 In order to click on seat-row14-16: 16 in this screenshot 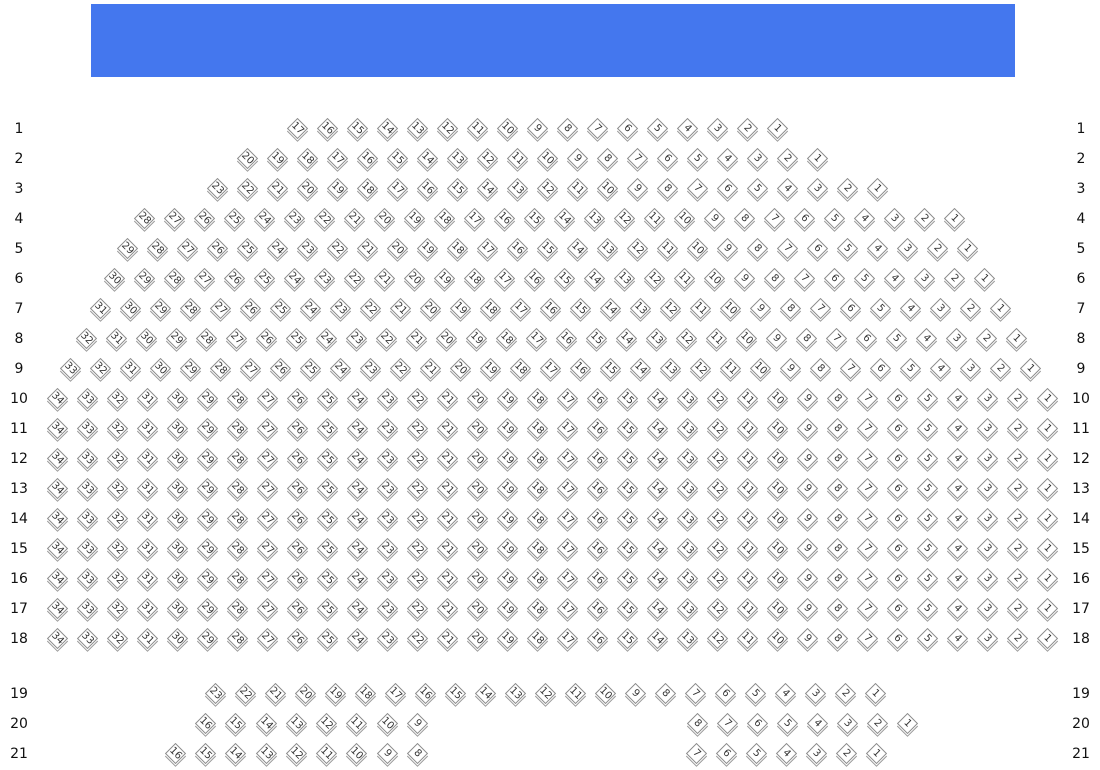, I will do `click(597, 518)`.